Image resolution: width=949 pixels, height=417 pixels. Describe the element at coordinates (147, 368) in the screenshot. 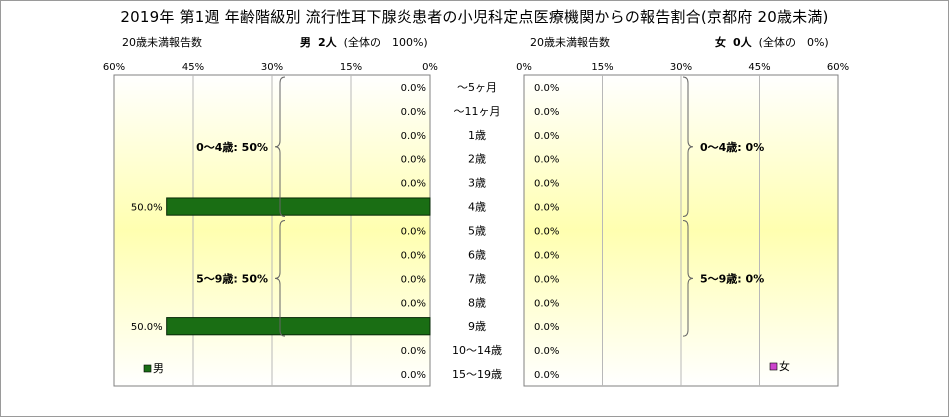

I see `male-legend-swatch` at that location.